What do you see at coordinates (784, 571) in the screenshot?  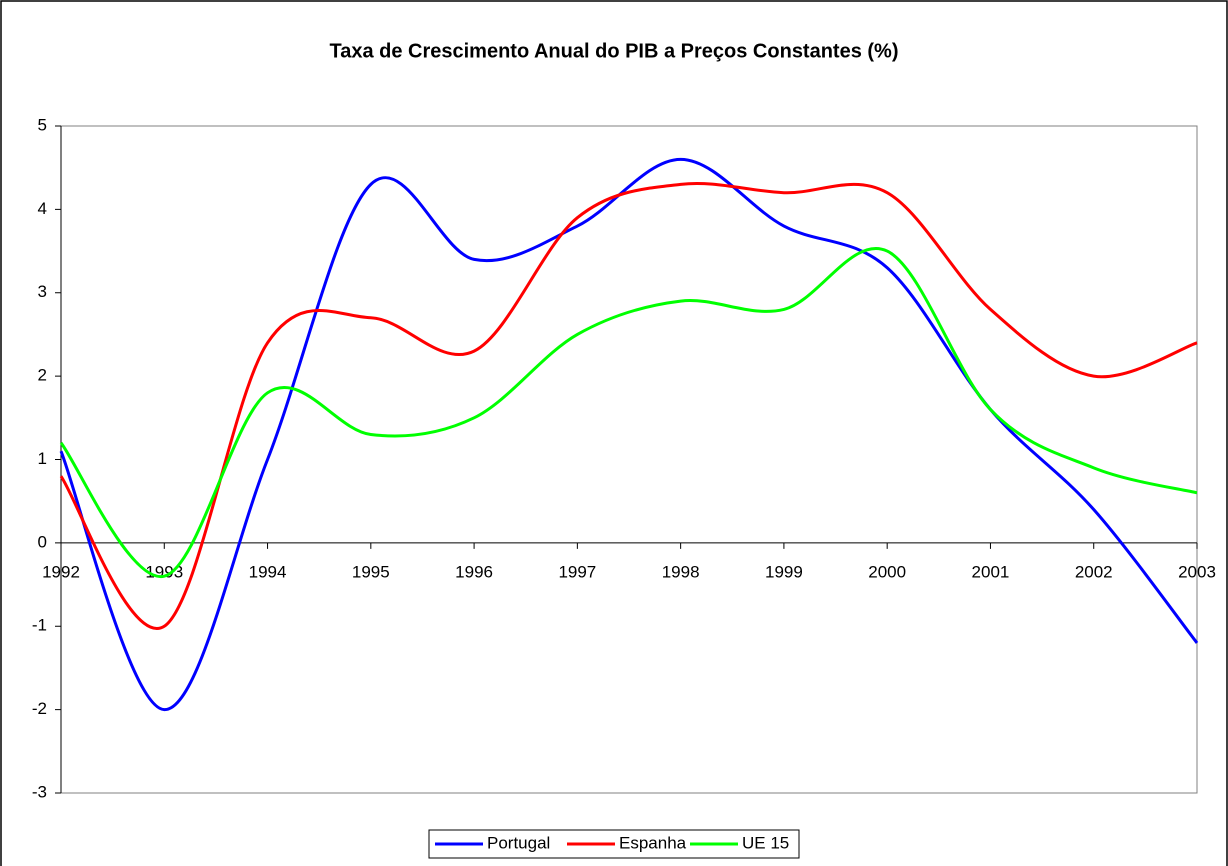 I see `x-tick-label: 1999` at bounding box center [784, 571].